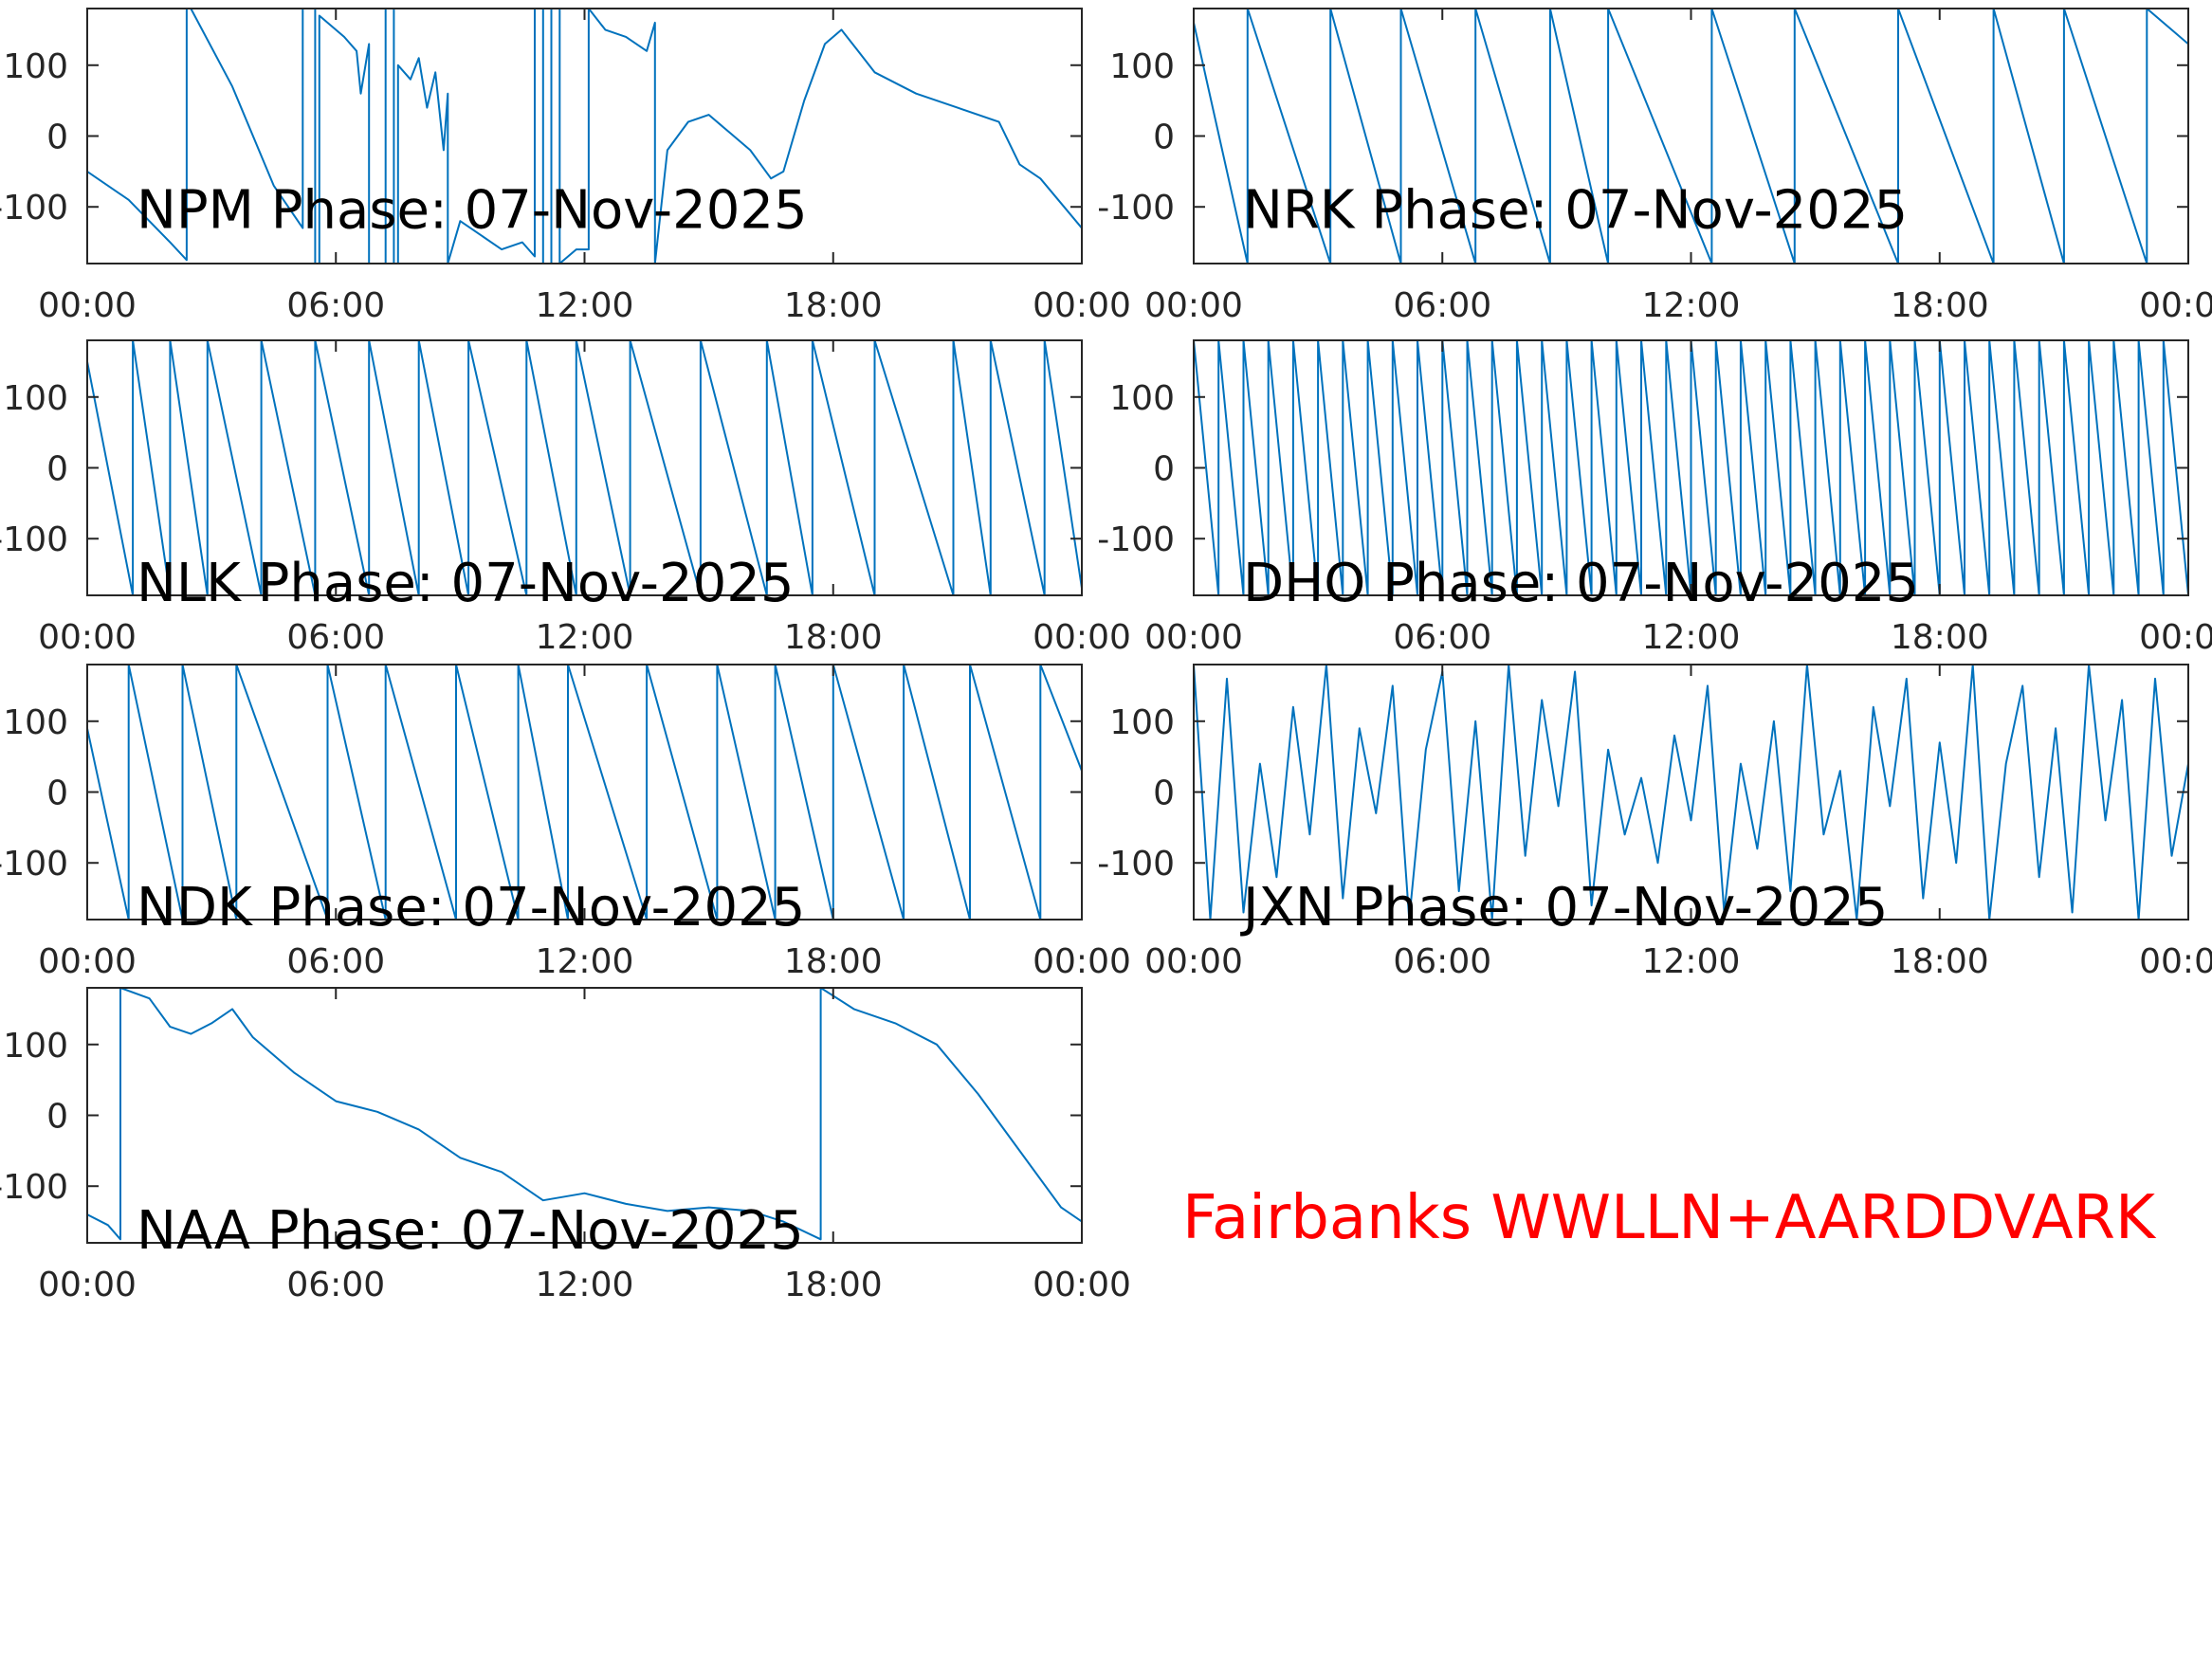  What do you see at coordinates (465, 583) in the screenshot?
I see `panel-title: NLK Phase: 07-Nov-2025` at bounding box center [465, 583].